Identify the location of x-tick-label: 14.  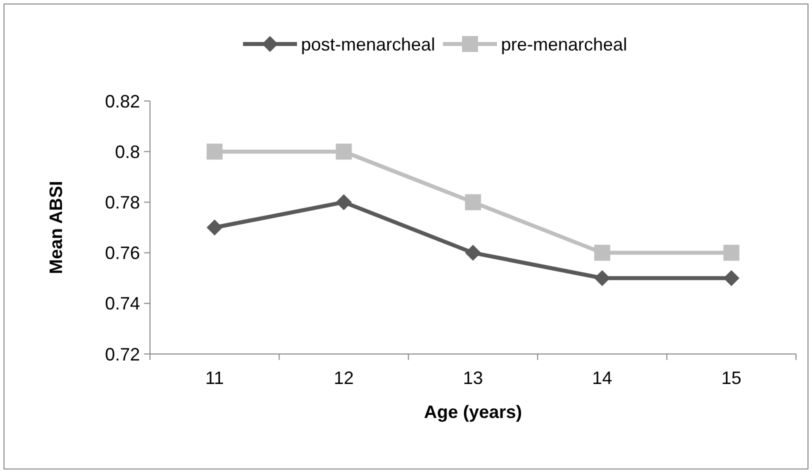
(602, 378).